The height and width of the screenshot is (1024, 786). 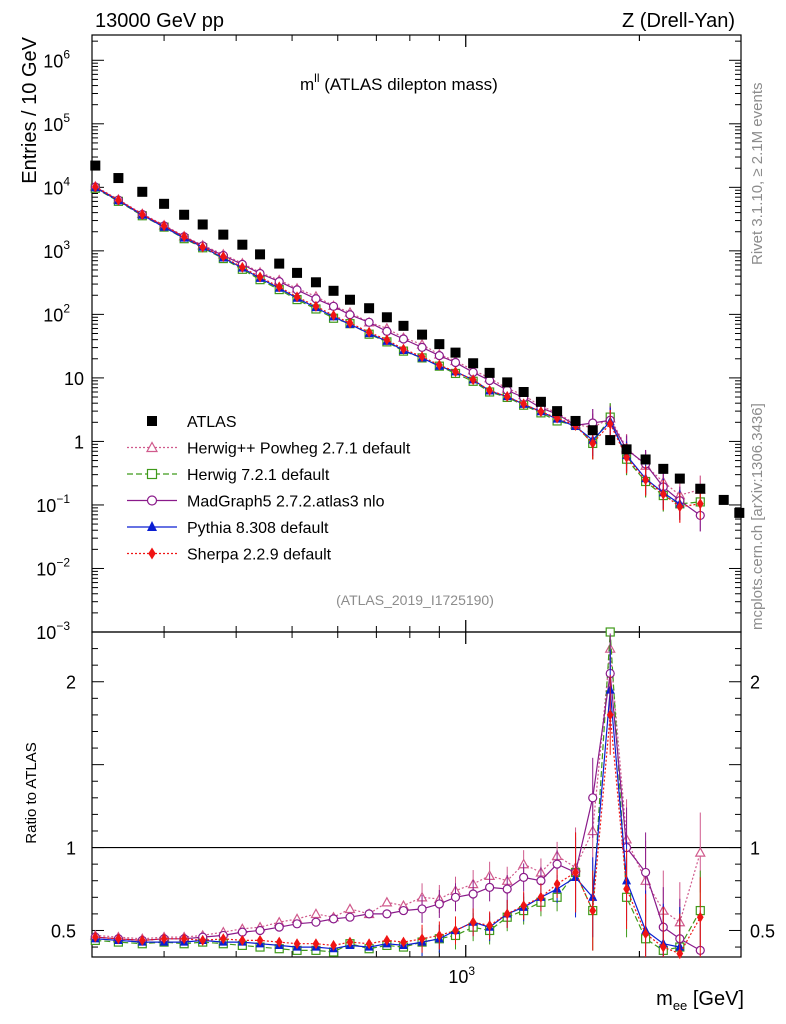 What do you see at coordinates (212, 422) in the screenshot?
I see `legend-label-atlas: ATLAS` at bounding box center [212, 422].